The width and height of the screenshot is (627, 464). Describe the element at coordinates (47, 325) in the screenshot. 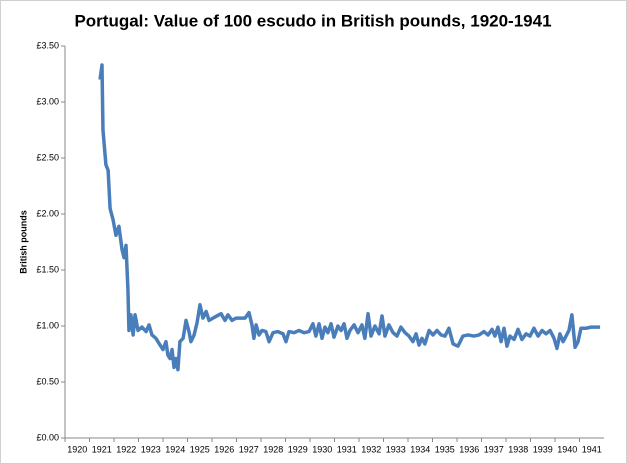

I see `y-tick-label: £1.00` at that location.